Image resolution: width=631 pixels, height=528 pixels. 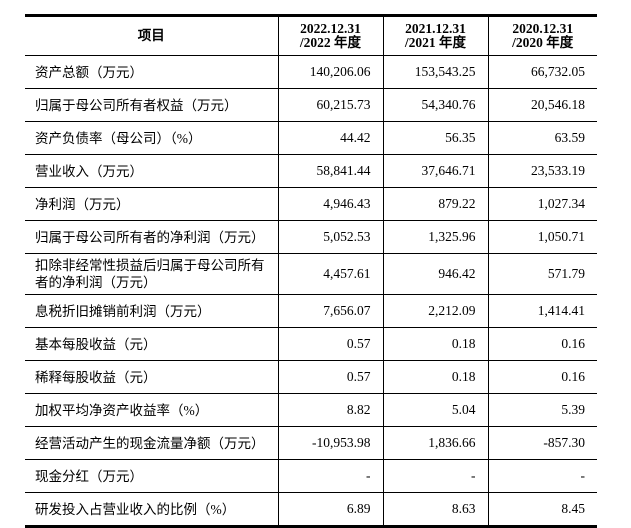 What do you see at coordinates (151, 476) in the screenshot?
I see `row-label: 现金分红（万元）` at bounding box center [151, 476].